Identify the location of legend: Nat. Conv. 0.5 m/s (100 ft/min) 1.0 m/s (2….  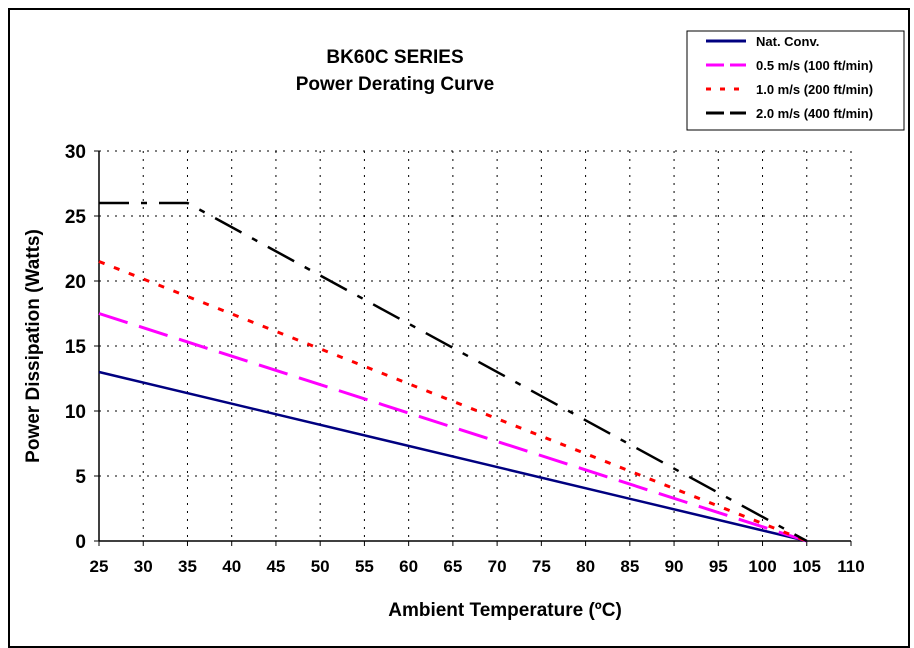
(795, 80).